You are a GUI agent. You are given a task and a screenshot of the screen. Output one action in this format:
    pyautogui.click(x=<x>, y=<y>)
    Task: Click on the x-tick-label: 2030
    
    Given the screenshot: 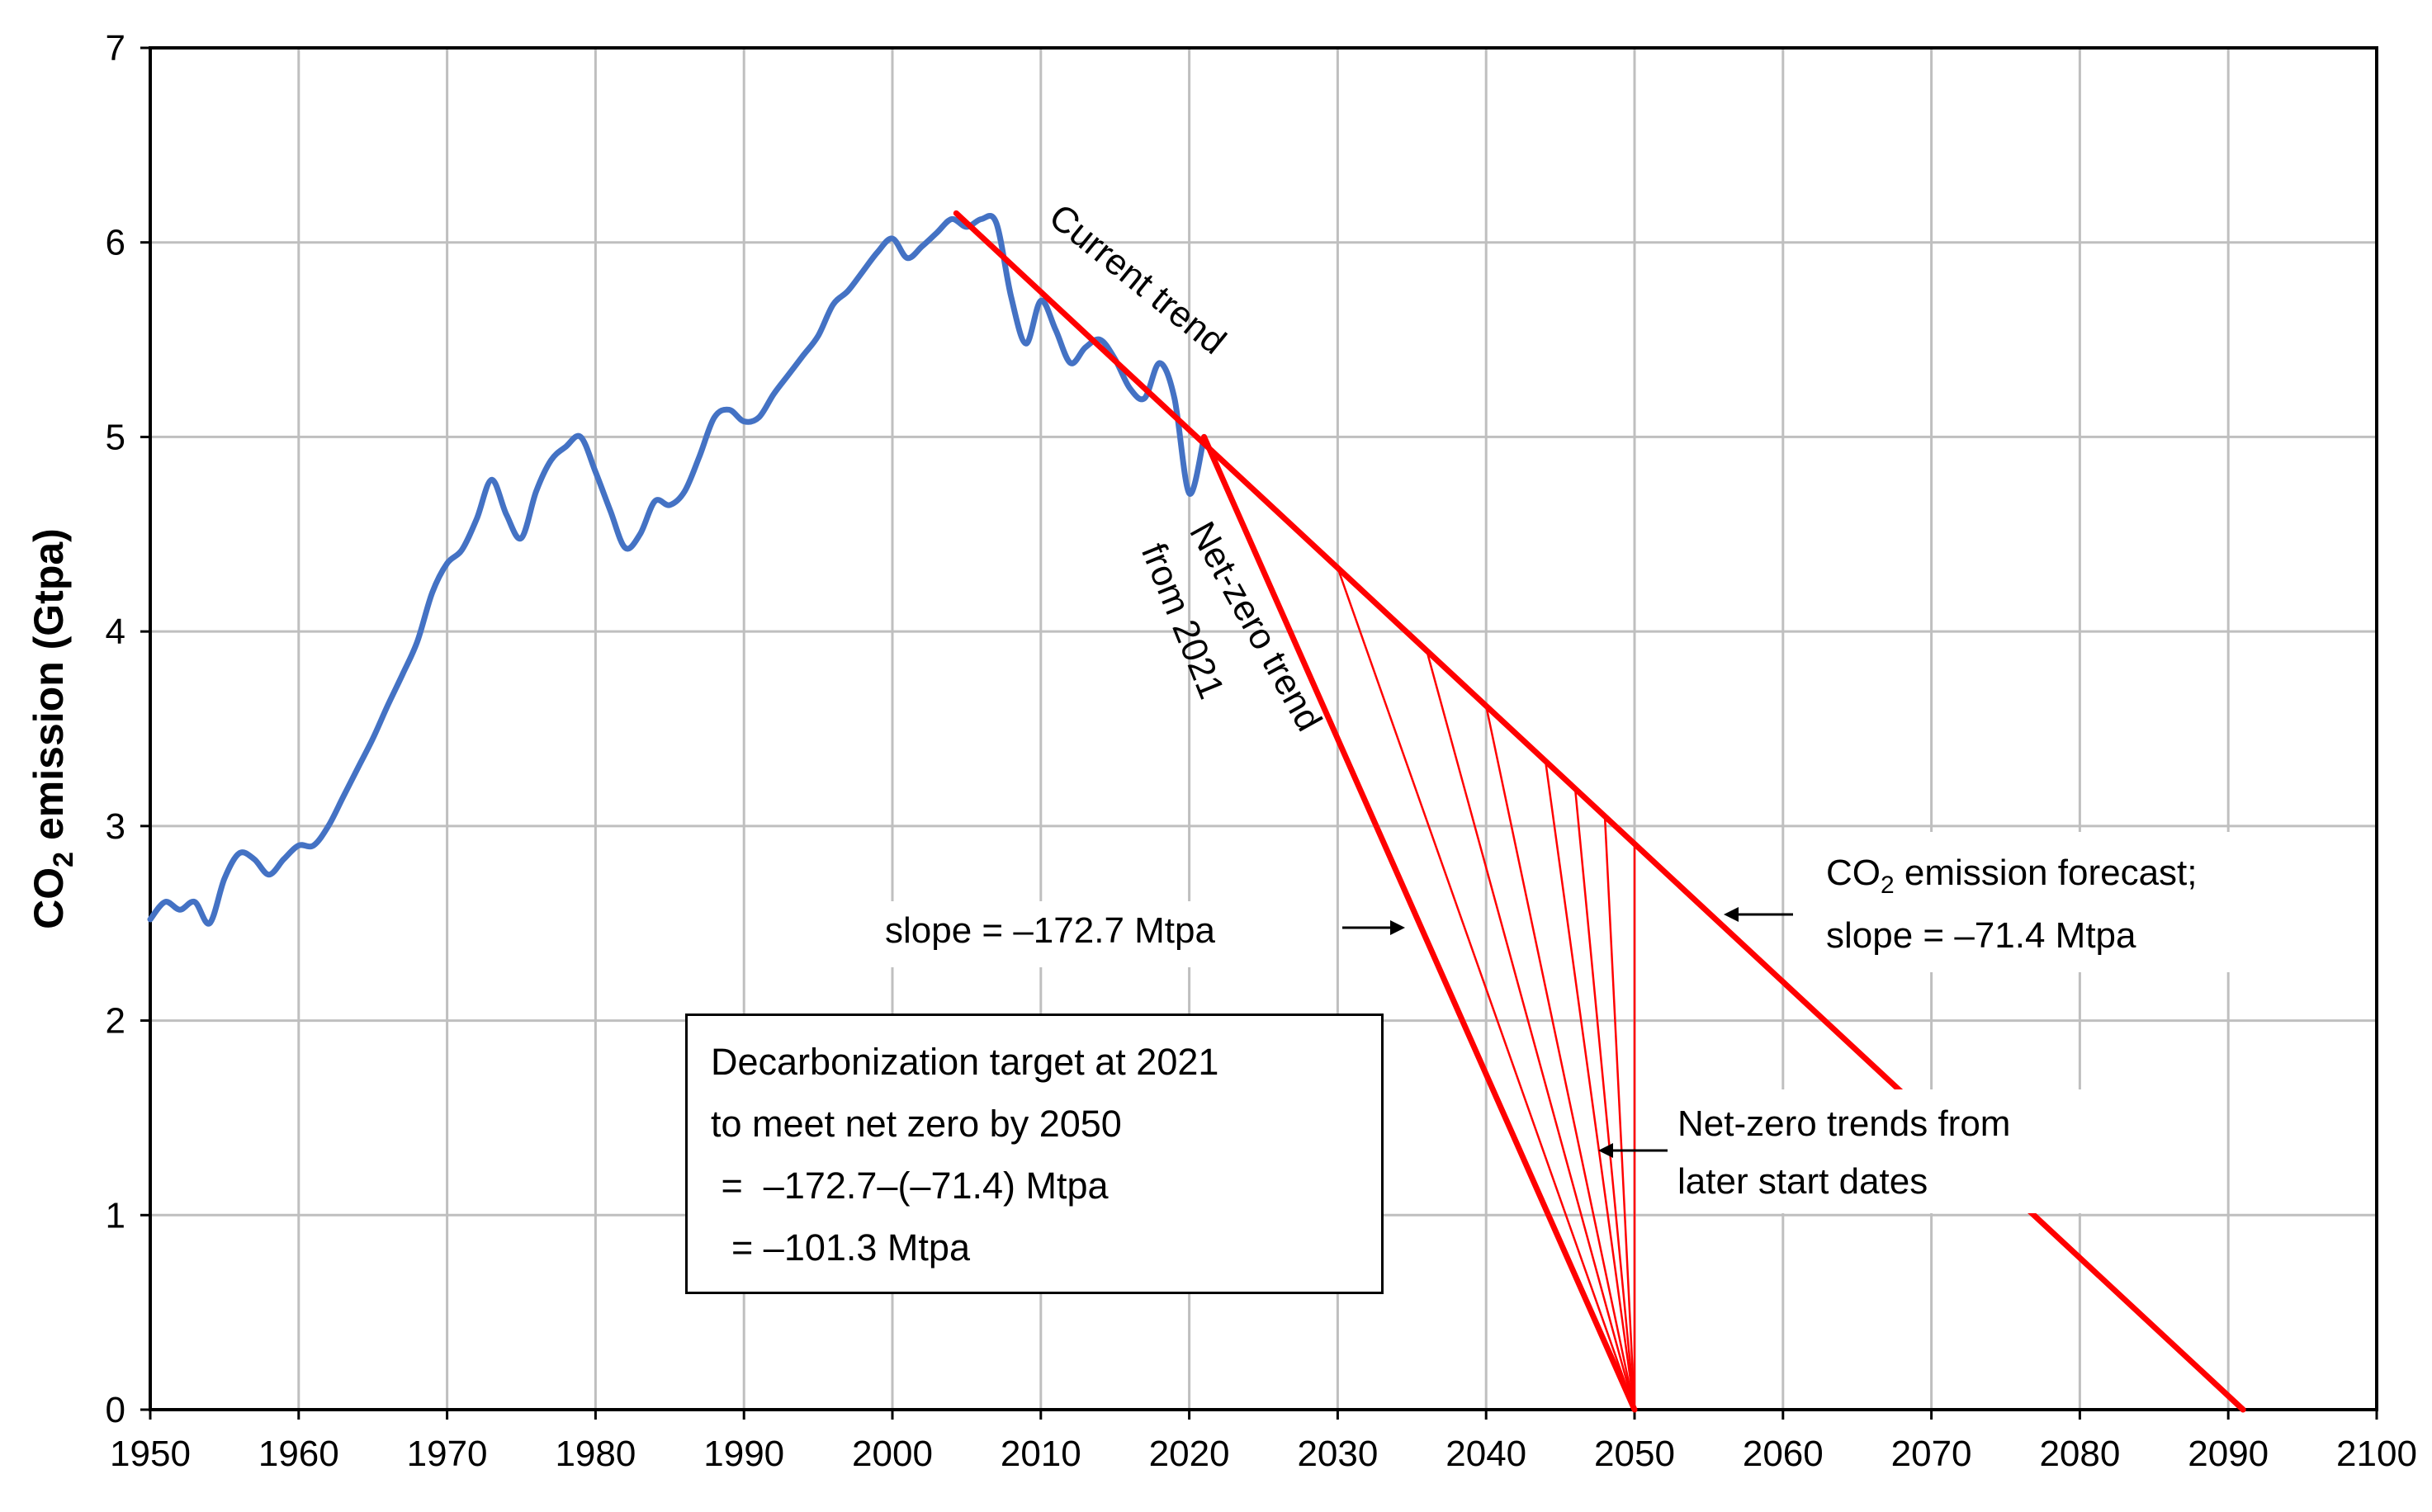 What is the action you would take?
    pyautogui.click(x=1337, y=1454)
    